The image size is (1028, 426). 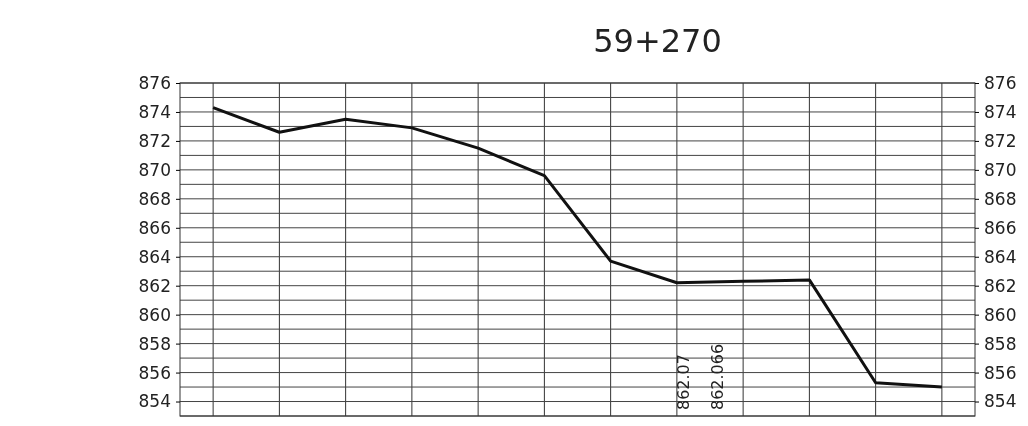 I want to click on y2-tick-label: 868, so click(x=1000, y=198).